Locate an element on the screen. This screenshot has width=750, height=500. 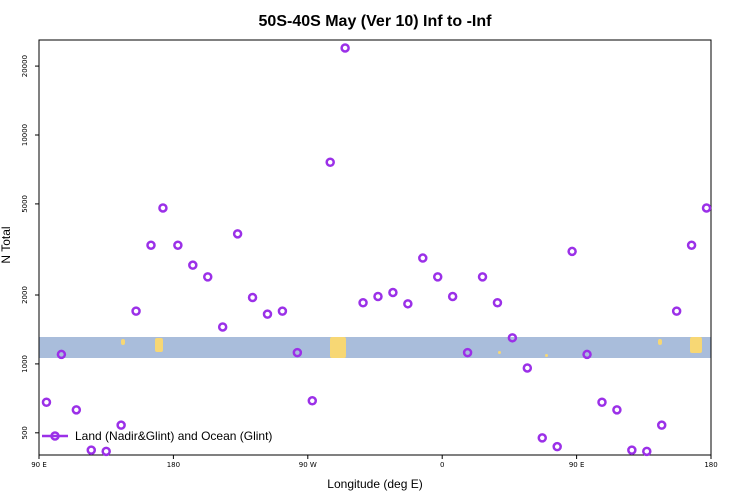
y-axis-label: N Total is located at coordinates (6, 244).